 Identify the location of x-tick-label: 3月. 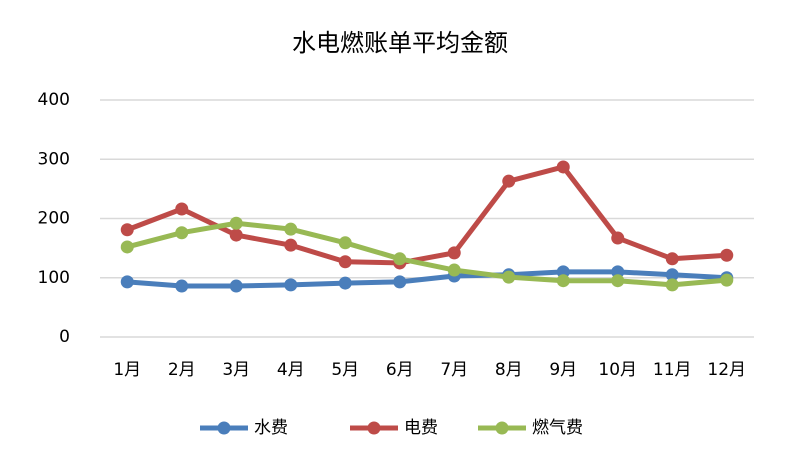
(236, 370).